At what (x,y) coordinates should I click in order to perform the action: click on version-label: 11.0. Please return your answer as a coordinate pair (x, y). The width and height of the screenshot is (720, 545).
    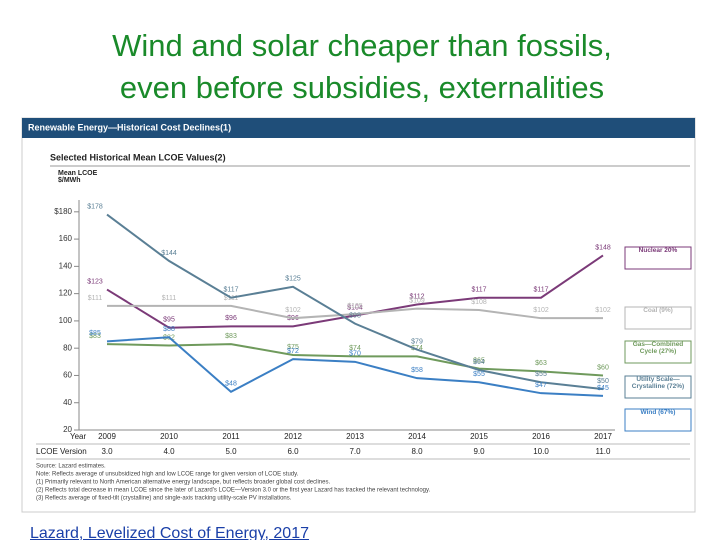
    Looking at the image, I should click on (604, 451).